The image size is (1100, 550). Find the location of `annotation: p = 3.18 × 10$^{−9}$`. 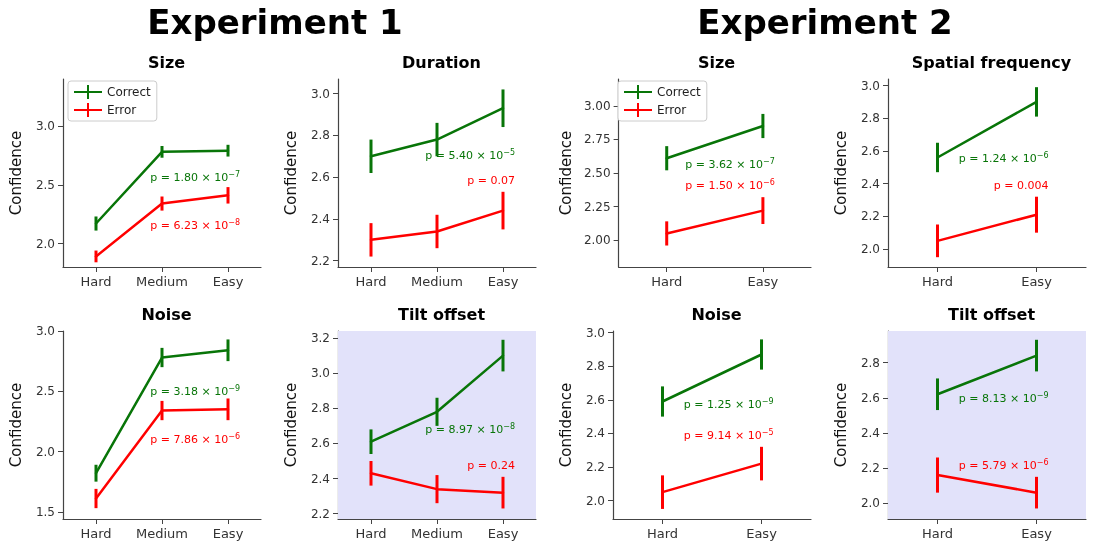

annotation: p = 3.18 × 10$^{−9}$ is located at coordinates (195, 390).